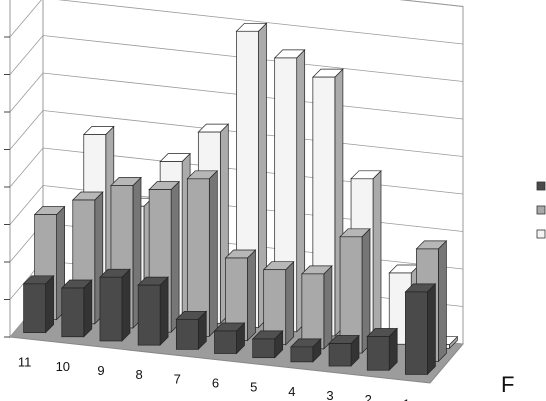  What do you see at coordinates (291, 391) in the screenshot?
I see `x-tick-label: 4` at bounding box center [291, 391].